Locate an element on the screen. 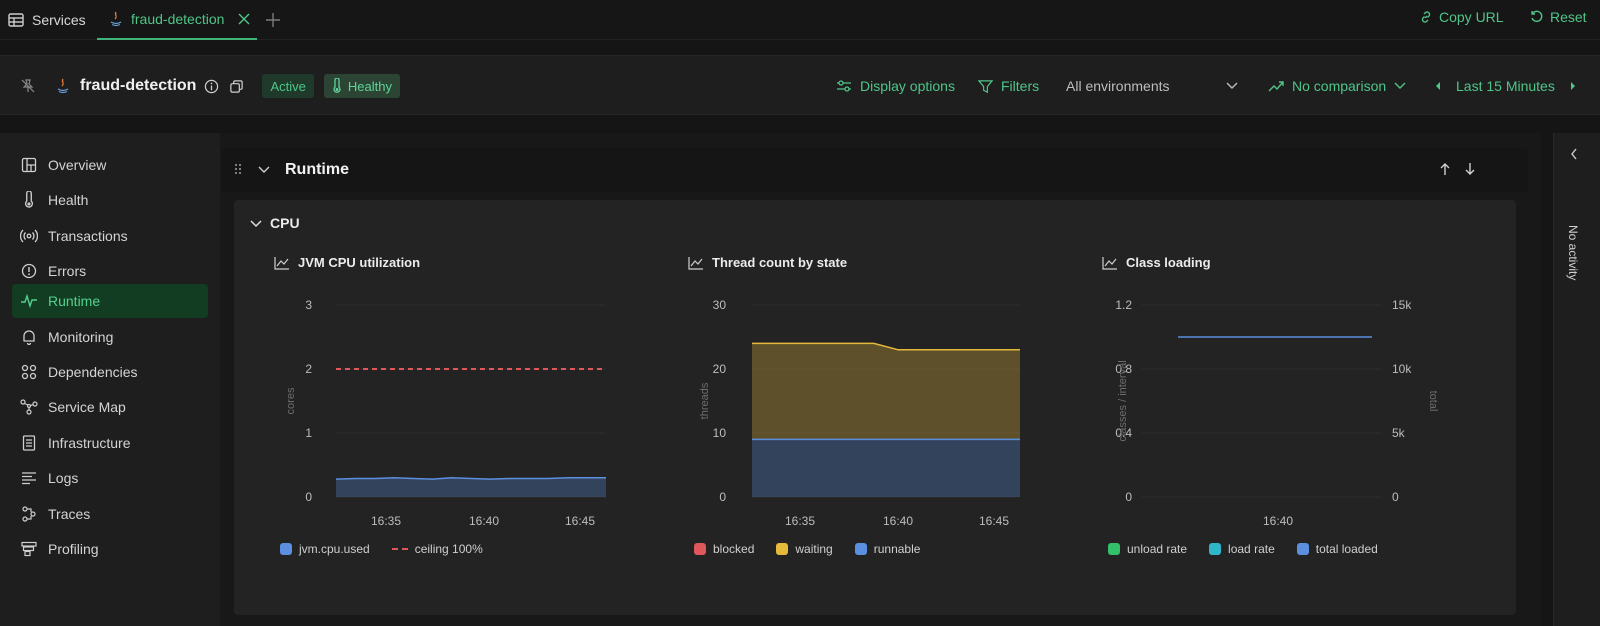 This screenshot has width=1600, height=626. caret-left-icon is located at coordinates (1438, 86).